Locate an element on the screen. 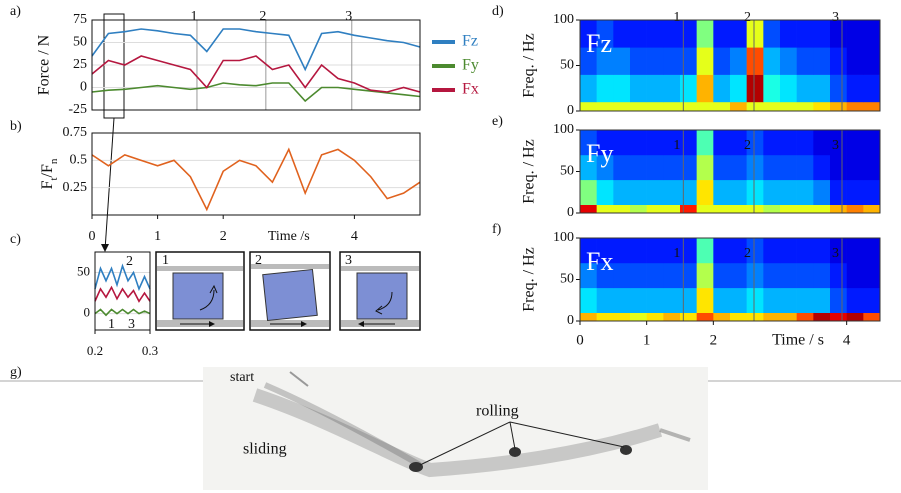  photo is located at coordinates (455, 428).